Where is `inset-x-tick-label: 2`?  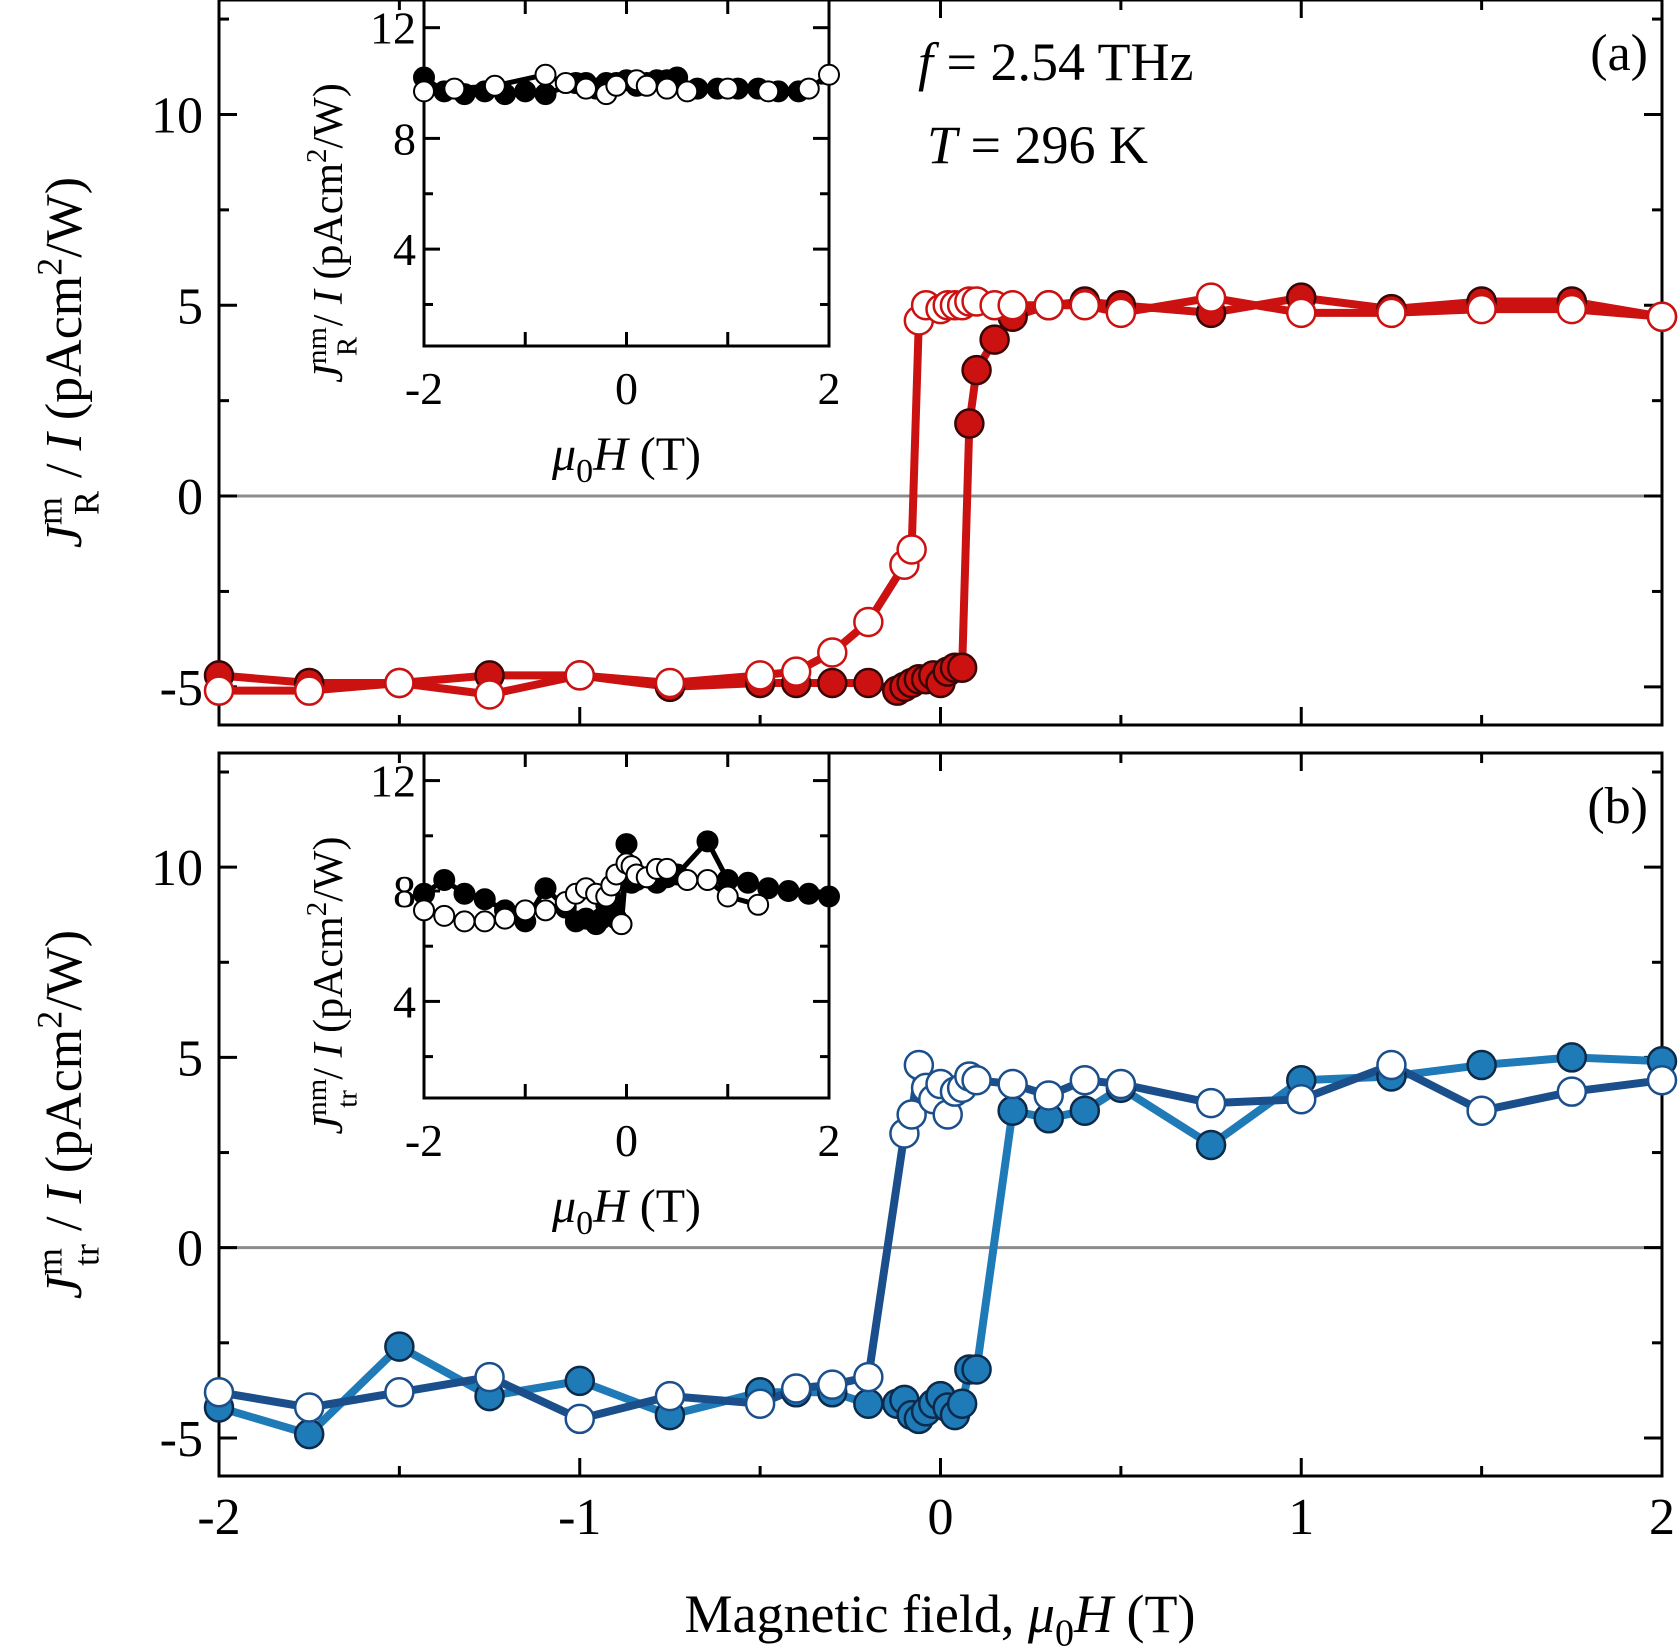
inset-x-tick-label: 2 is located at coordinates (829, 388).